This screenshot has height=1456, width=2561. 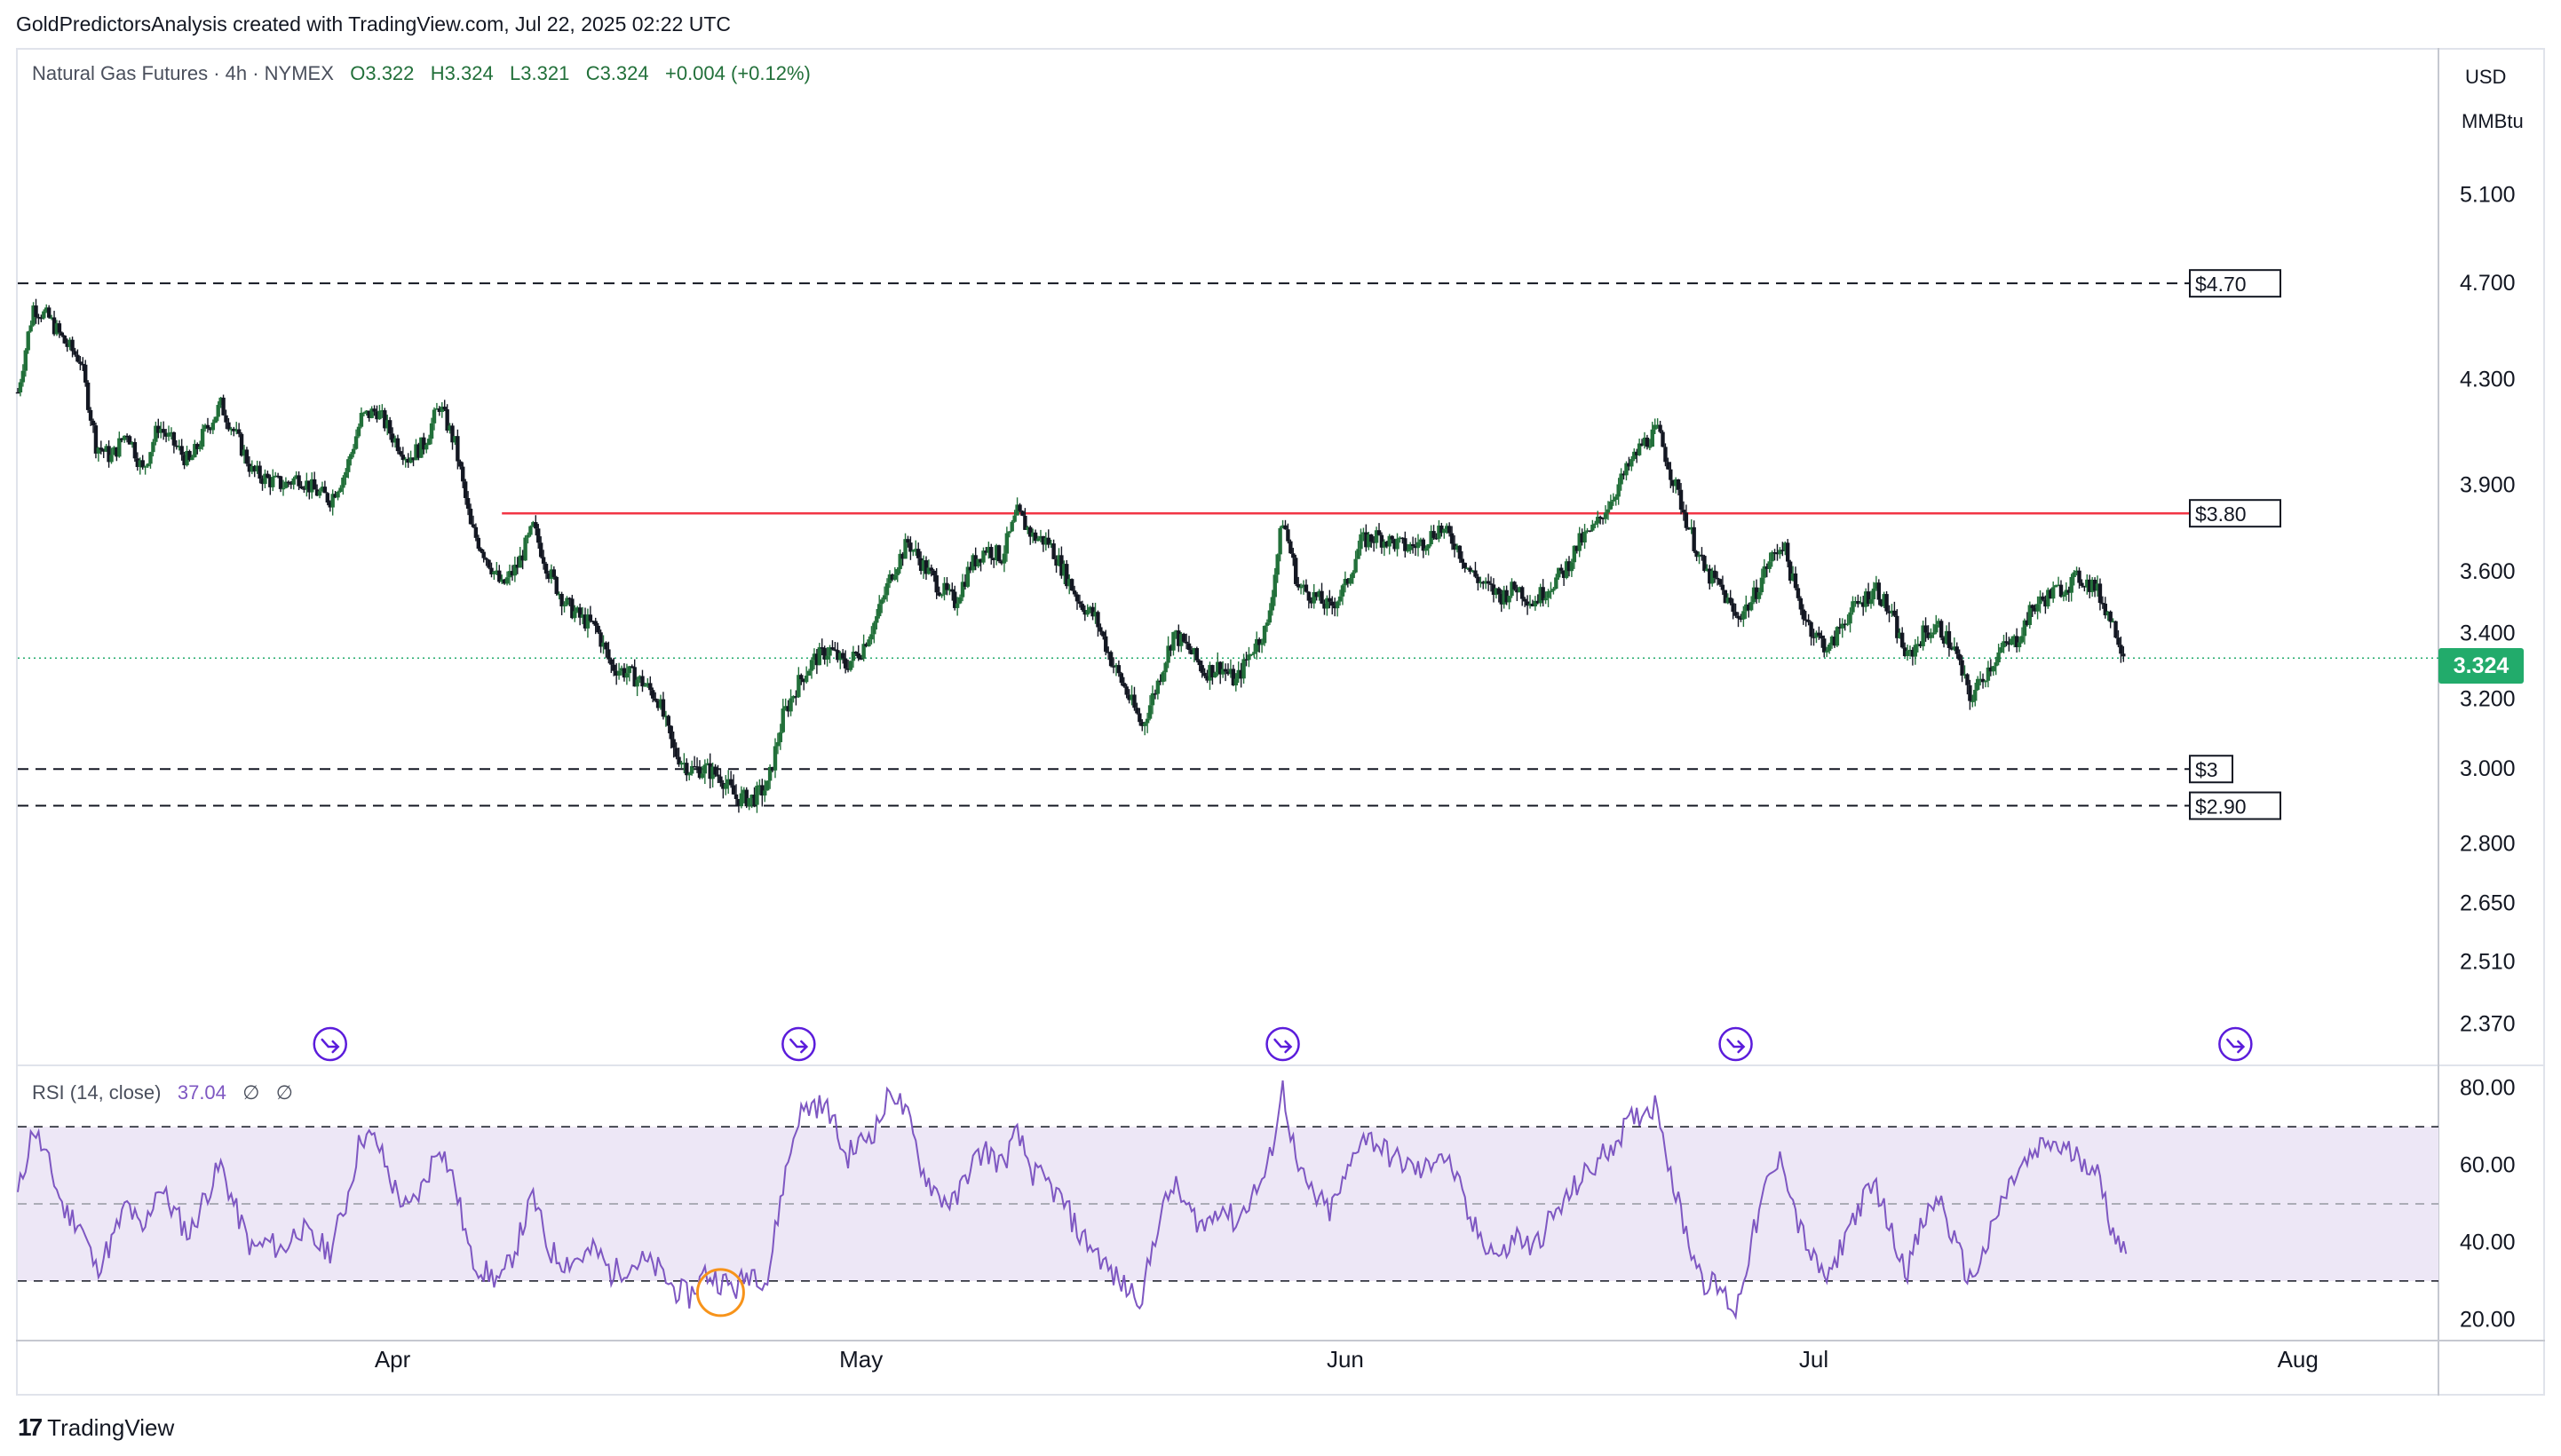 What do you see at coordinates (96, 1427) in the screenshot?
I see `tradingview-logo: 17 TradingView` at bounding box center [96, 1427].